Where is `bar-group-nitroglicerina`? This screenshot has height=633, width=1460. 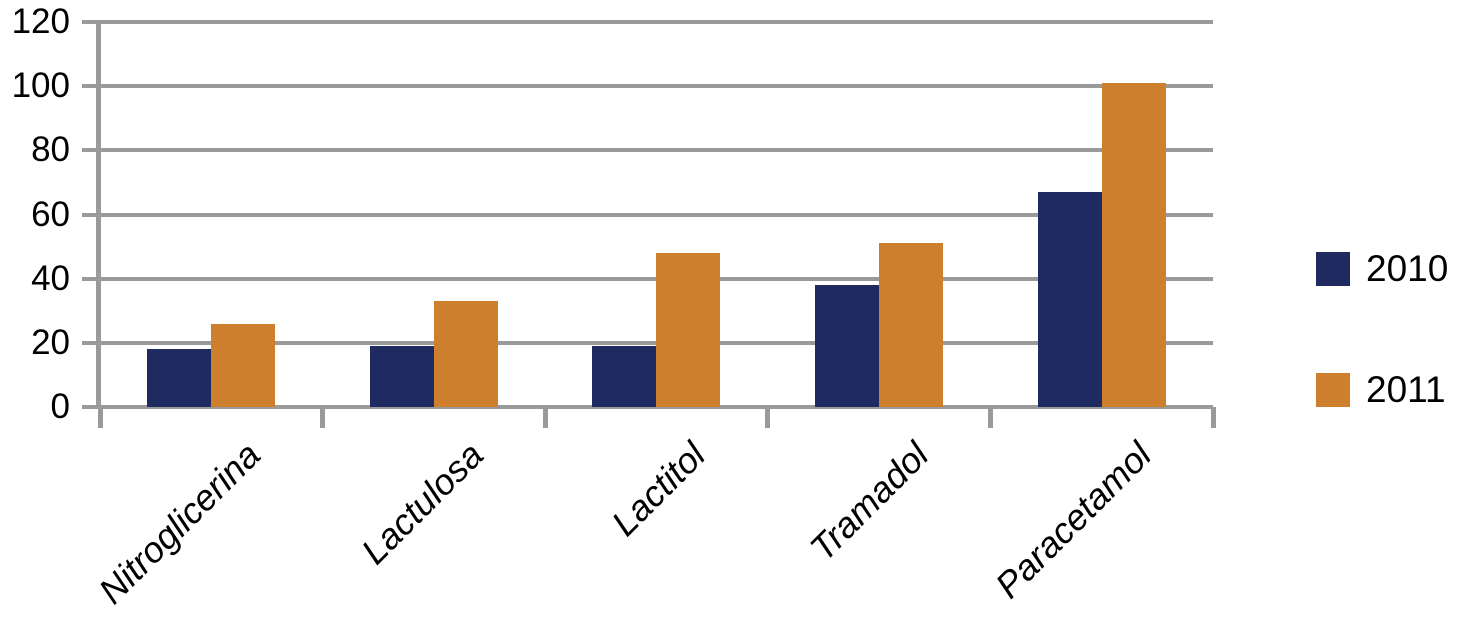
bar-group-nitroglicerina is located at coordinates (211, 214).